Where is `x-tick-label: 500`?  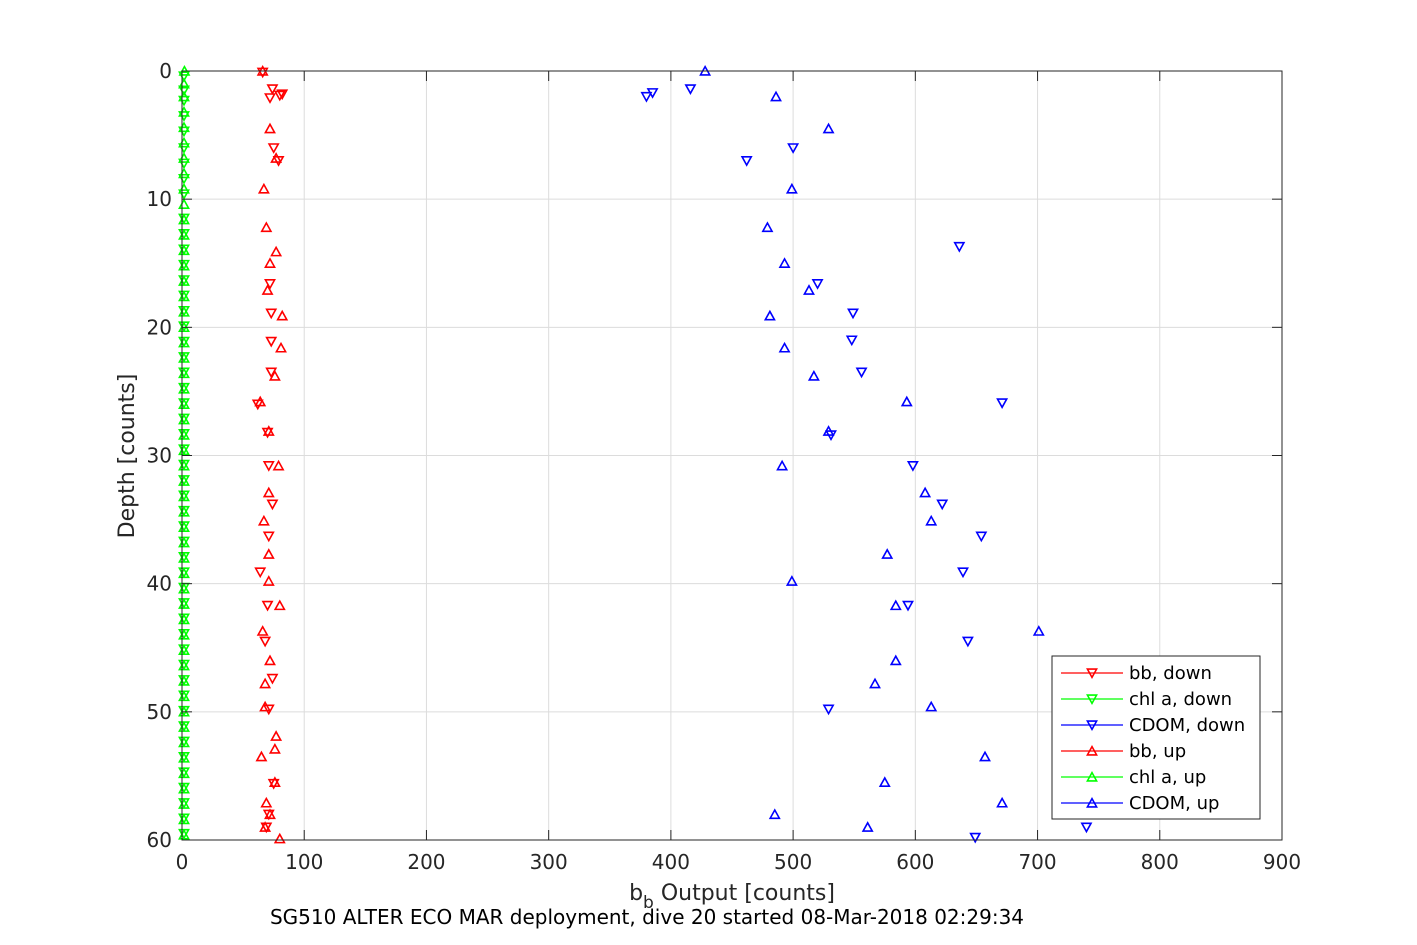 x-tick-label: 500 is located at coordinates (793, 862).